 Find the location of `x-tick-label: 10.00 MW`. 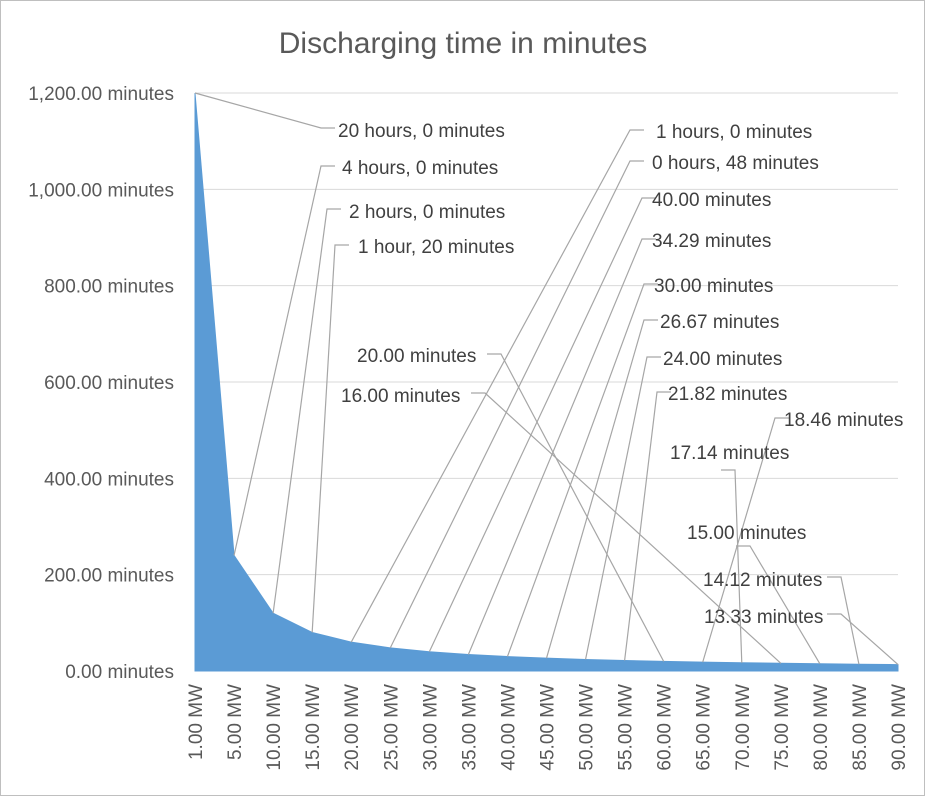

x-tick-label: 10.00 MW is located at coordinates (274, 727).